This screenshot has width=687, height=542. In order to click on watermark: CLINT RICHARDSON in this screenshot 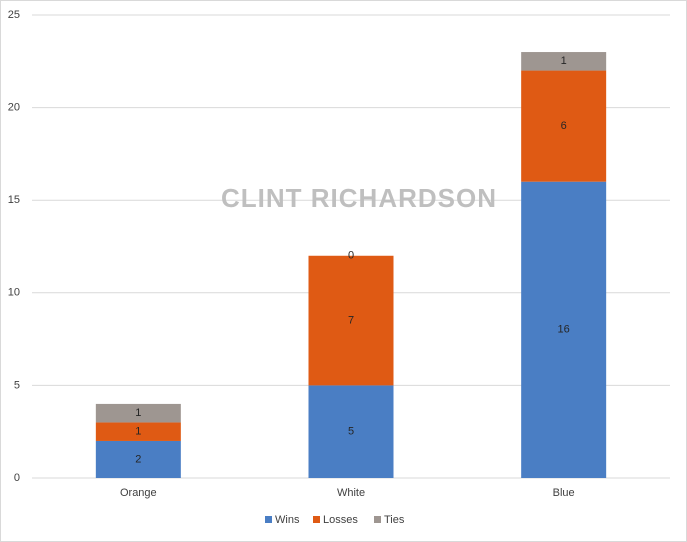, I will do `click(359, 198)`.